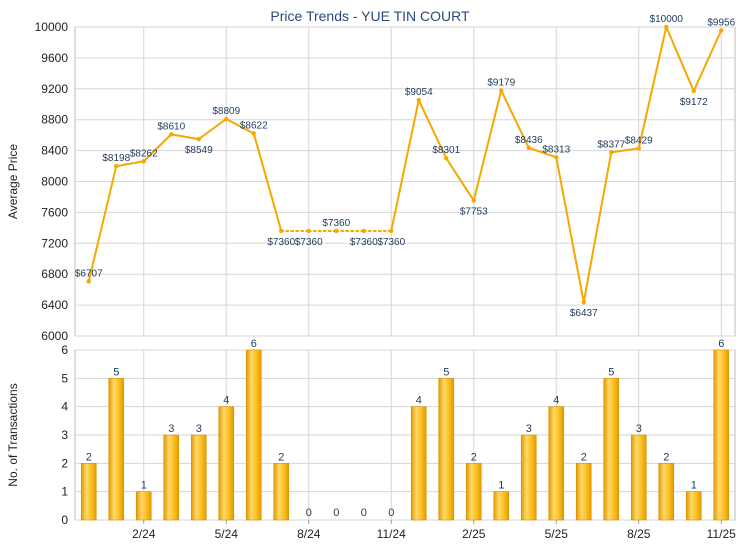  I want to click on price-y-tick-label: 6800, so click(54, 274).